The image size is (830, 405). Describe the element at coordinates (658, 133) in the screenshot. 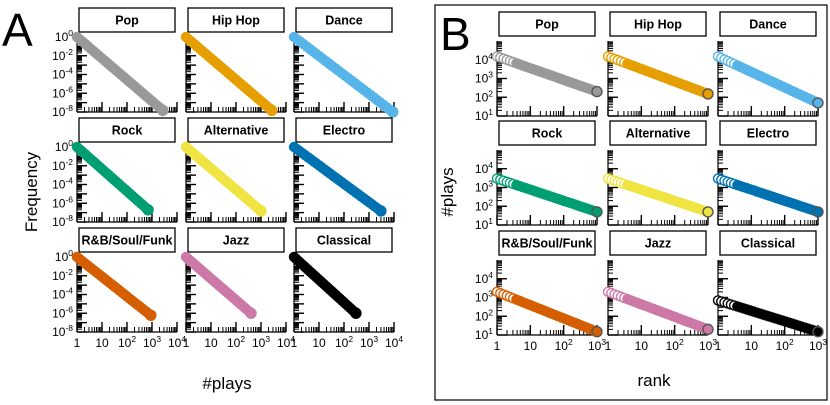

I see `panel-b-strip-alternative` at that location.